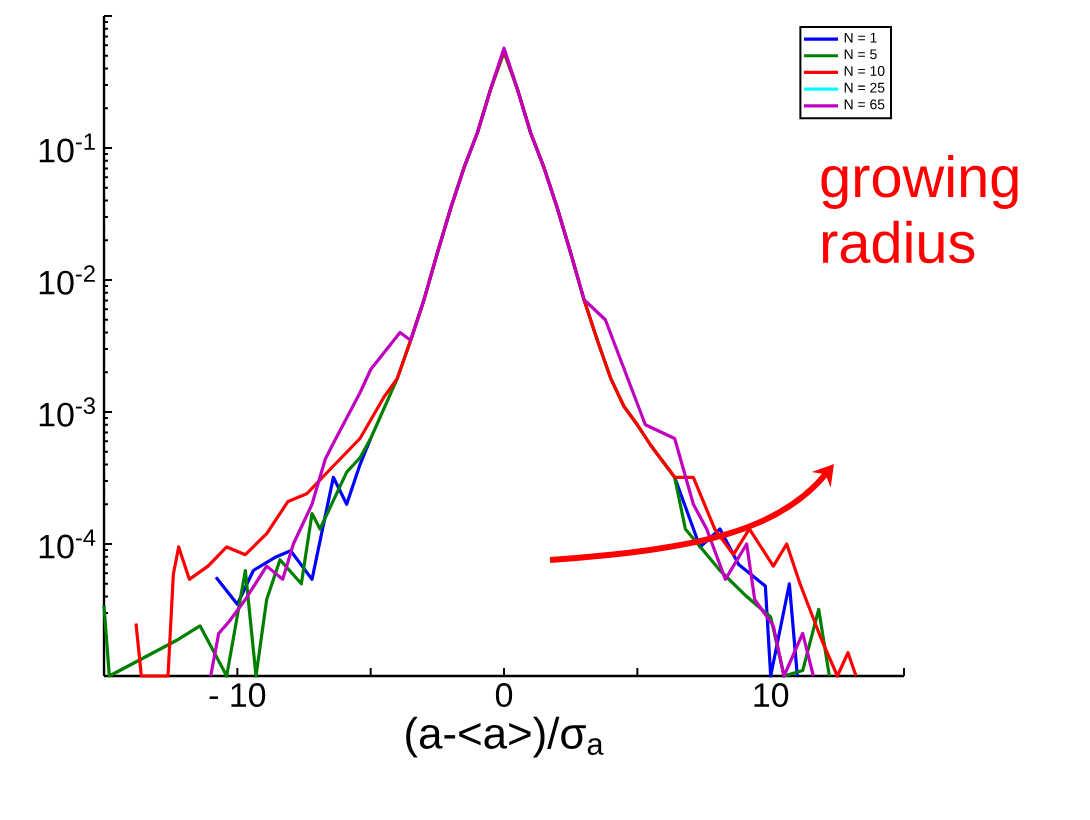  Describe the element at coordinates (505, 737) in the screenshot. I see `x-axis-title: (a-<a>)/σ$_{a}$` at that location.